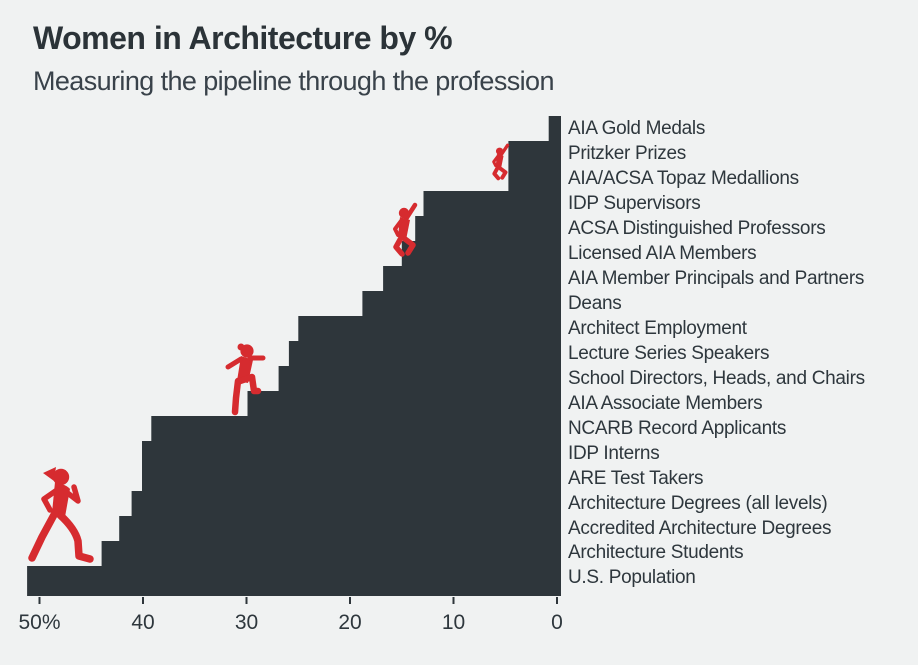 This screenshot has height=665, width=918. I want to click on step-label: AIA Member Principals and Partners, so click(716, 278).